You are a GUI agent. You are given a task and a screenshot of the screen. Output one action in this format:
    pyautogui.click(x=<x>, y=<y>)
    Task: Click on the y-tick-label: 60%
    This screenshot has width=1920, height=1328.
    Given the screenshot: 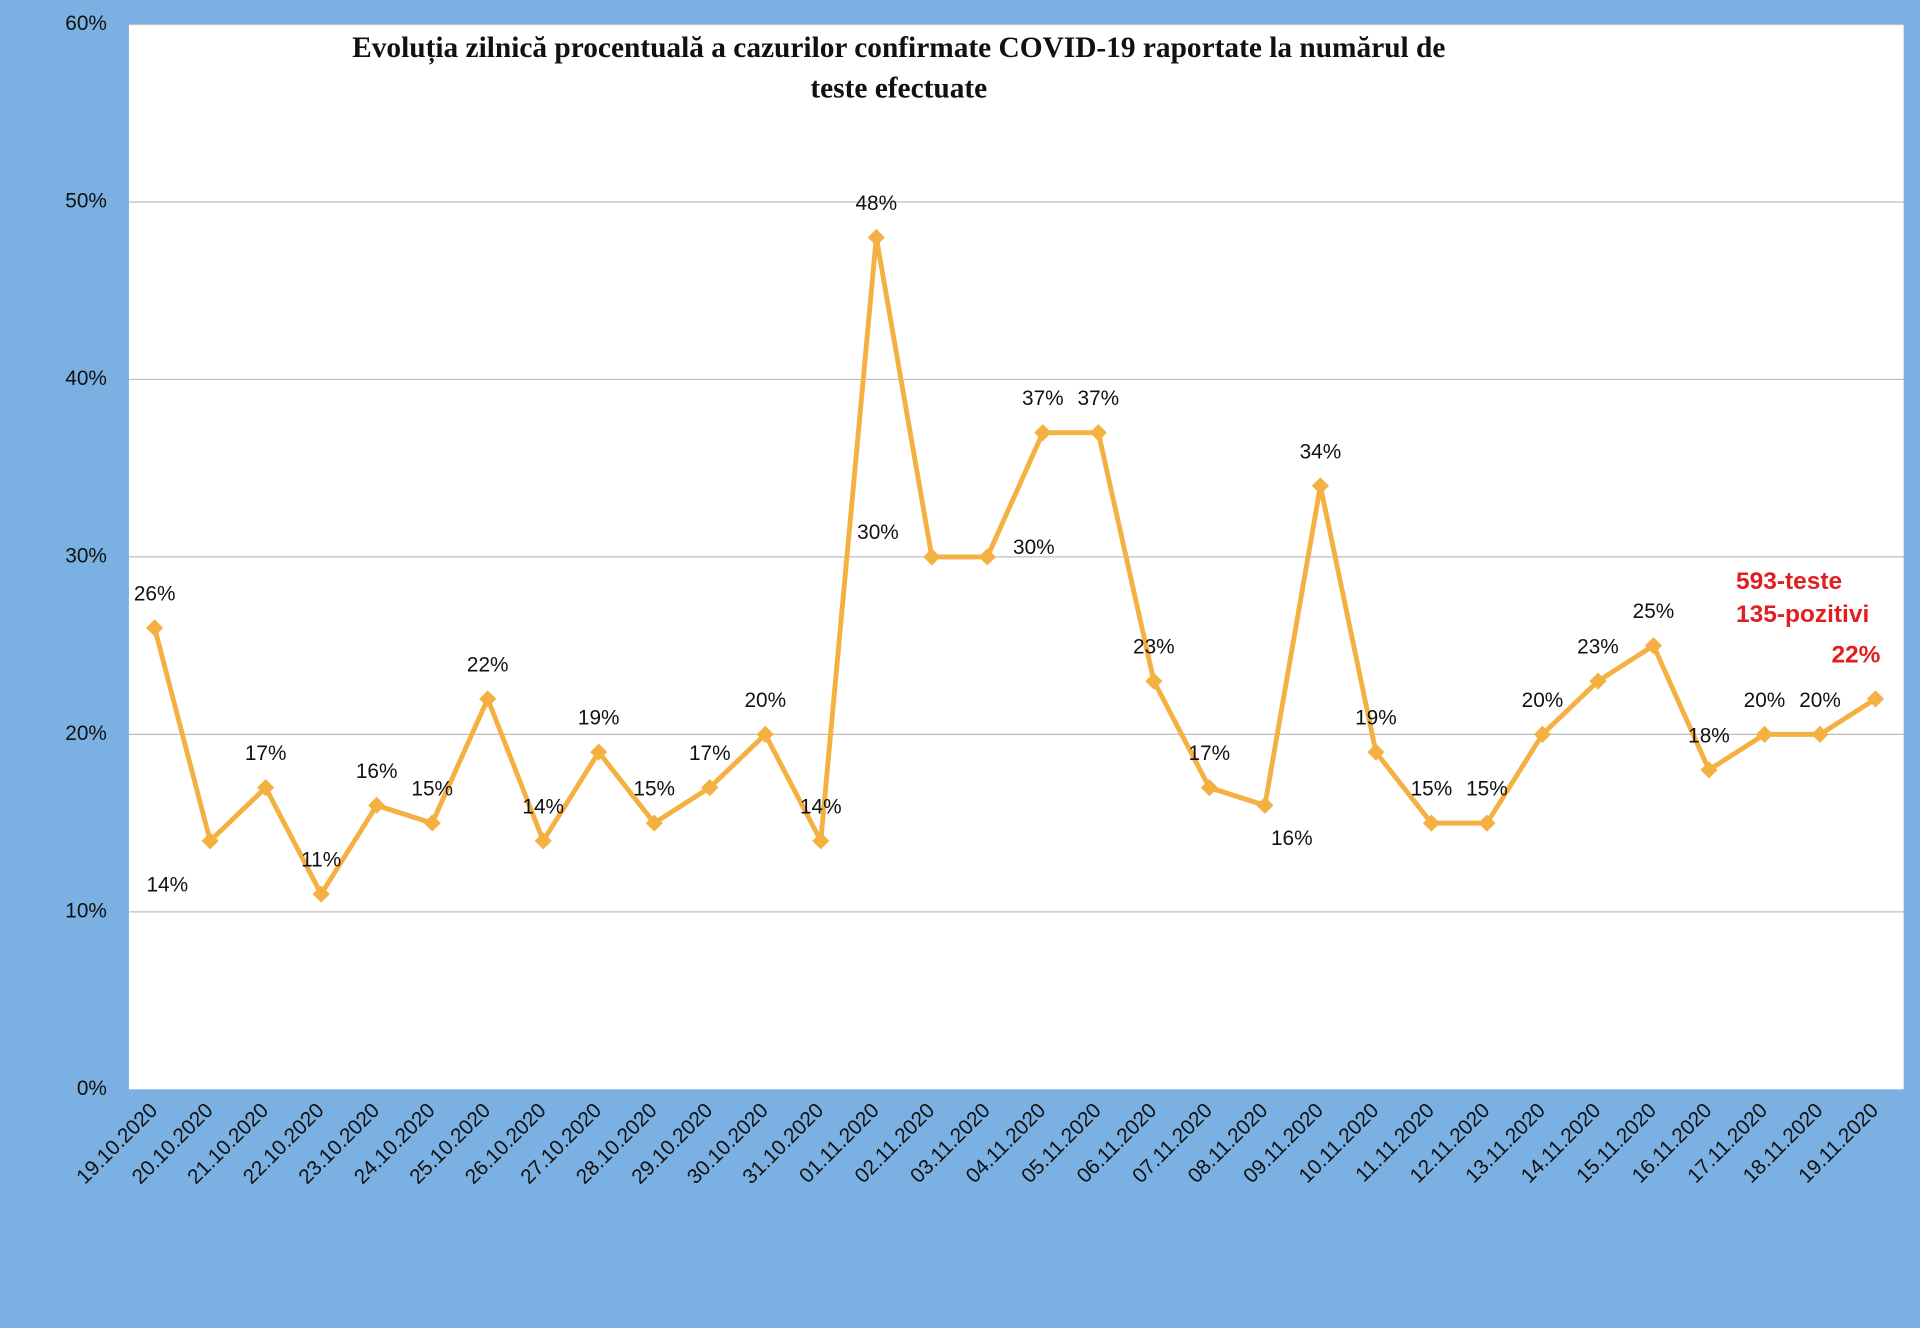 What is the action you would take?
    pyautogui.click(x=86, y=23)
    